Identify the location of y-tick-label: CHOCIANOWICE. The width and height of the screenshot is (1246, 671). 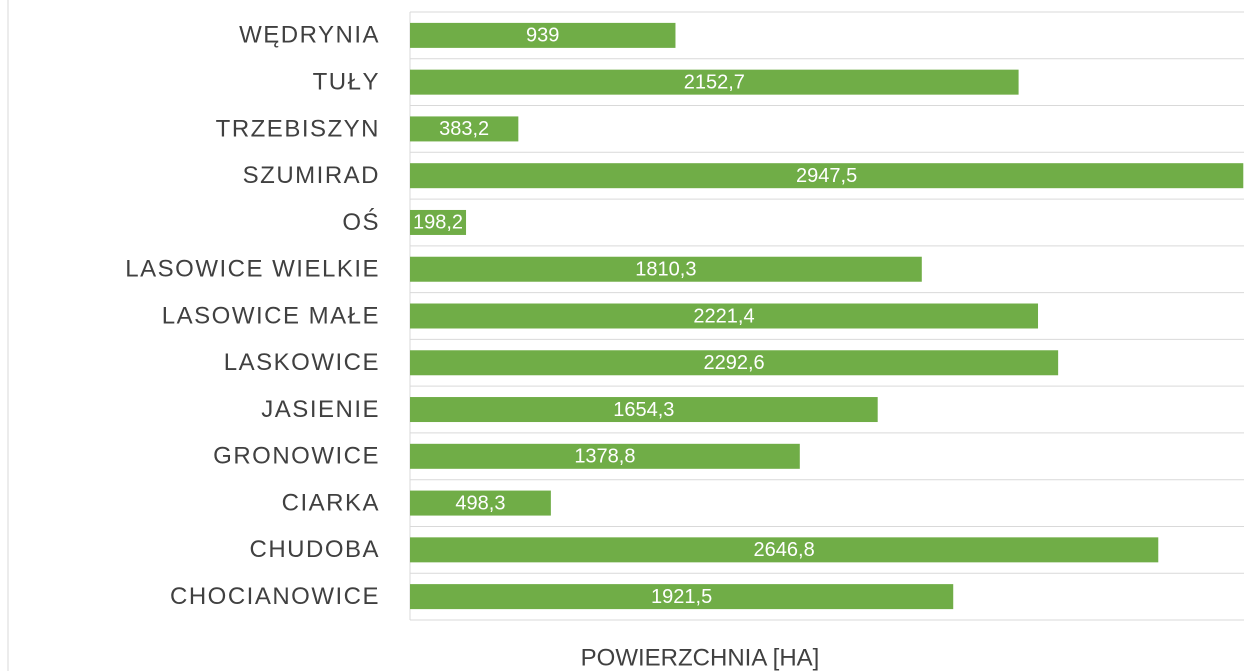
(275, 596).